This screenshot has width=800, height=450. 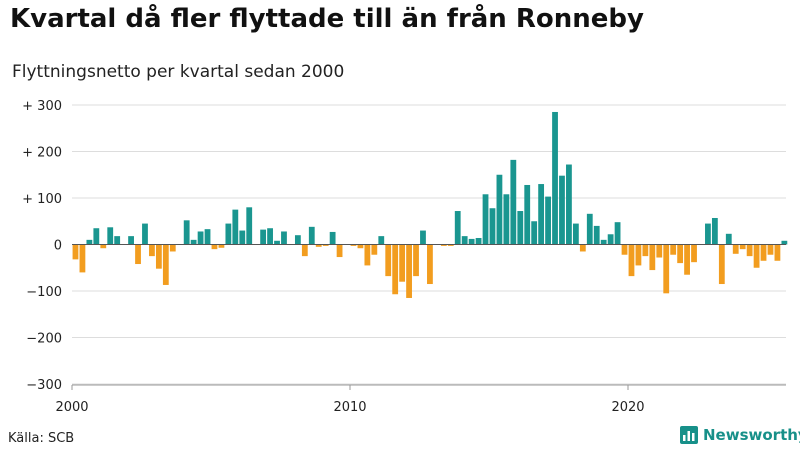 I want to click on brand-name: Newsworthy, so click(x=751, y=435).